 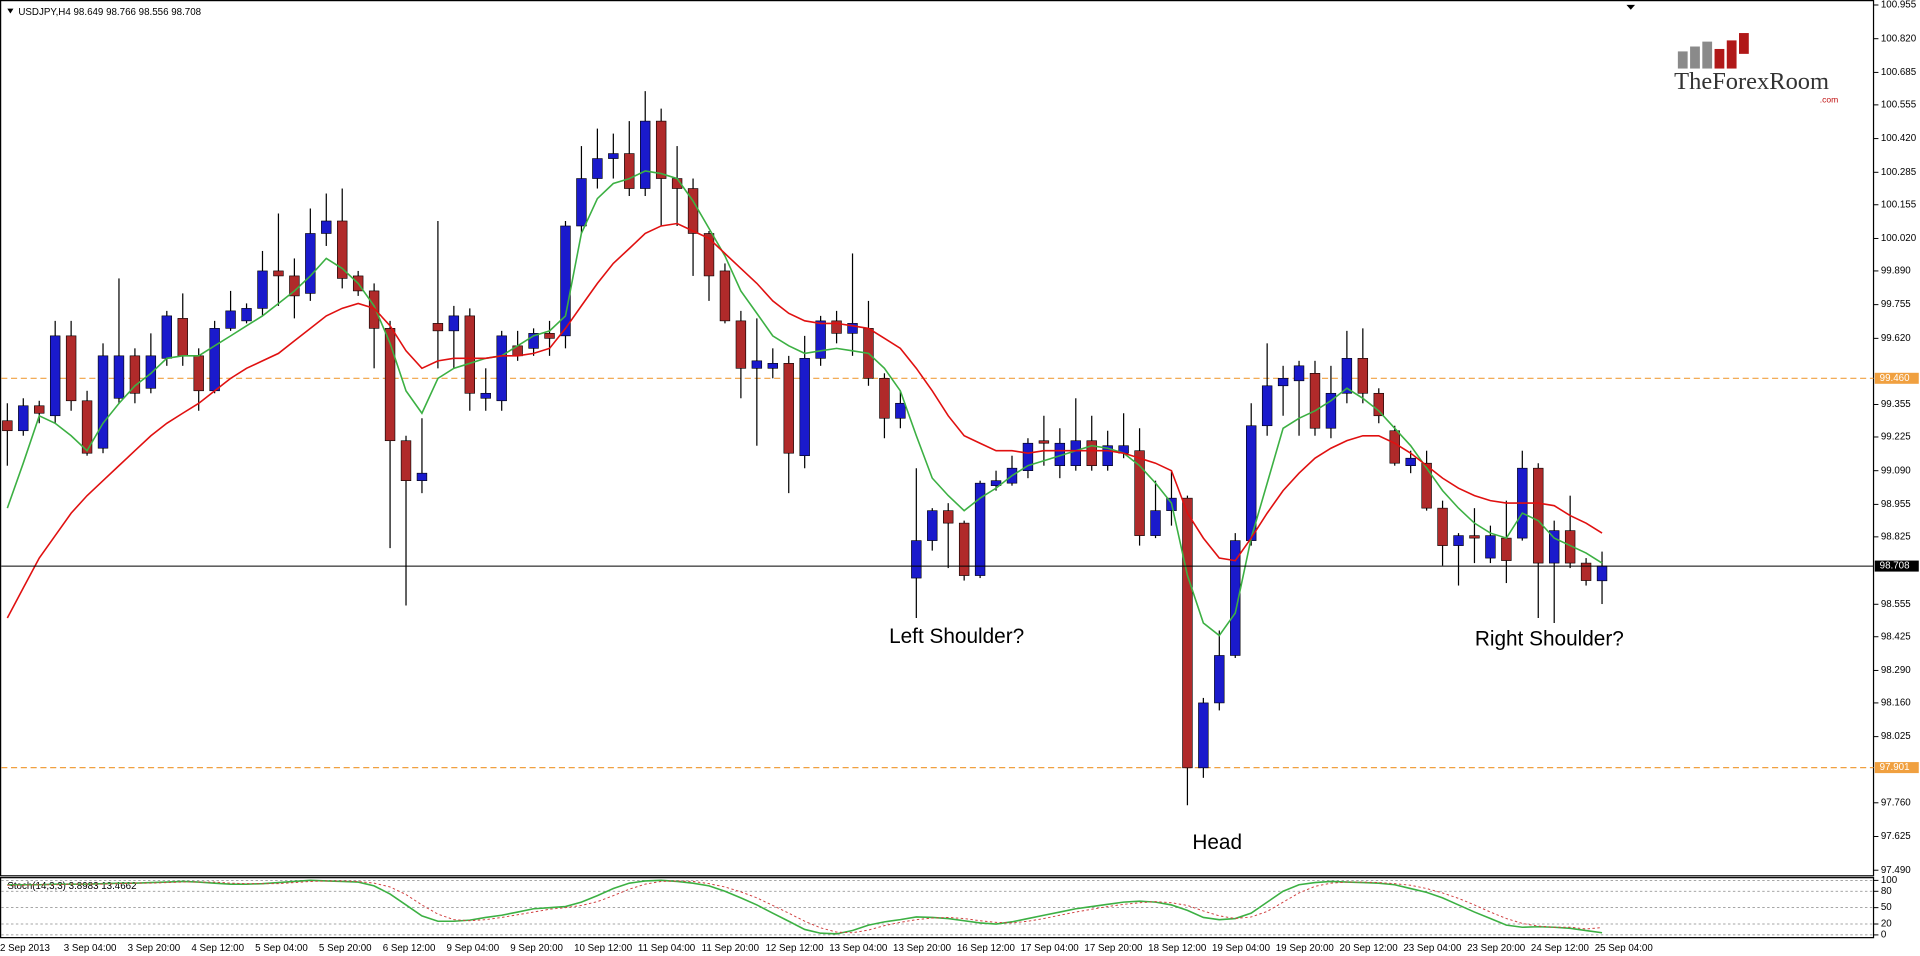 What do you see at coordinates (473, 948) in the screenshot?
I see `x-tick-label: 9 Sep 04:00` at bounding box center [473, 948].